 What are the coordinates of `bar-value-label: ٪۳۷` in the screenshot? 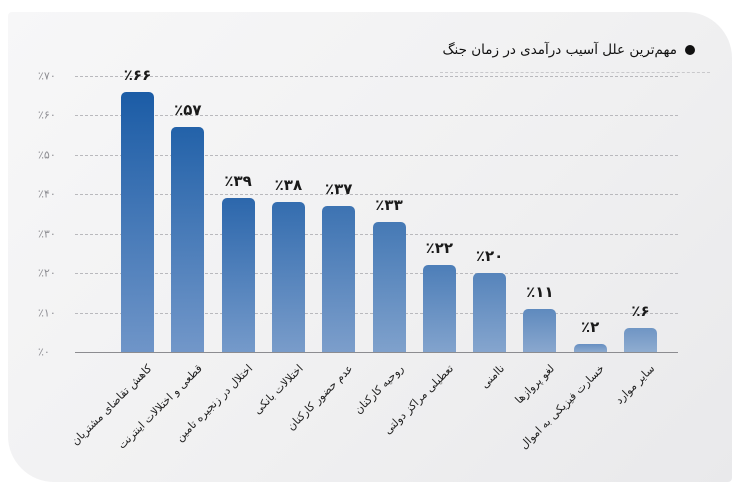 It's located at (338, 189).